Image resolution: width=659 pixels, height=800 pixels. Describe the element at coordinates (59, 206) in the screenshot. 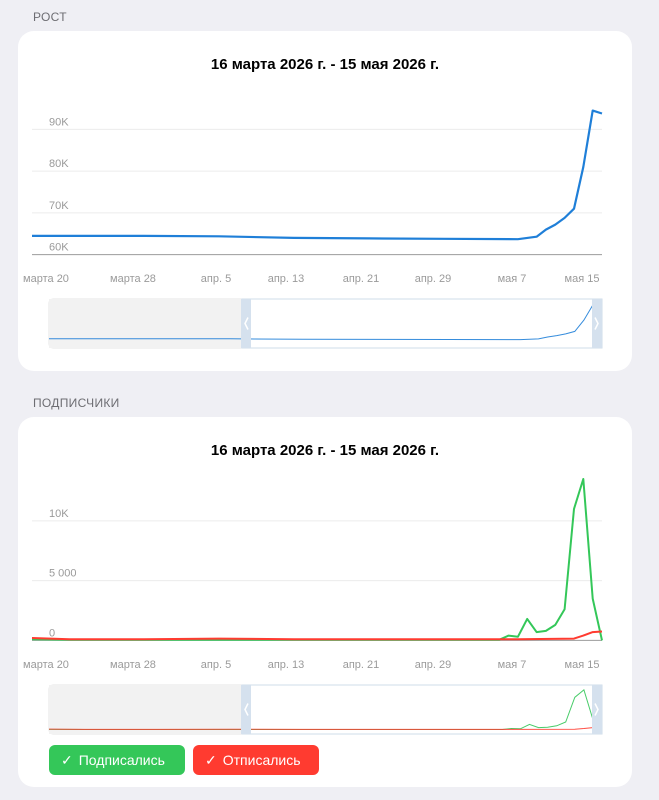

I see `y-tick-label: 70K` at that location.